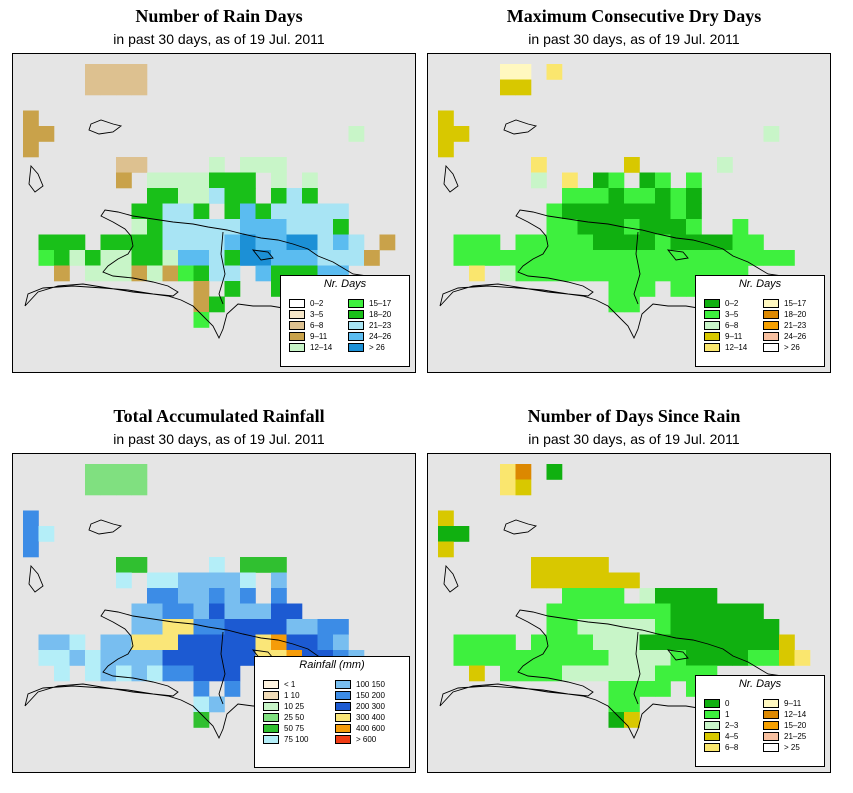 Image resolution: width=853 pixels, height=793 pixels. I want to click on island-outline, so click(205, 229).